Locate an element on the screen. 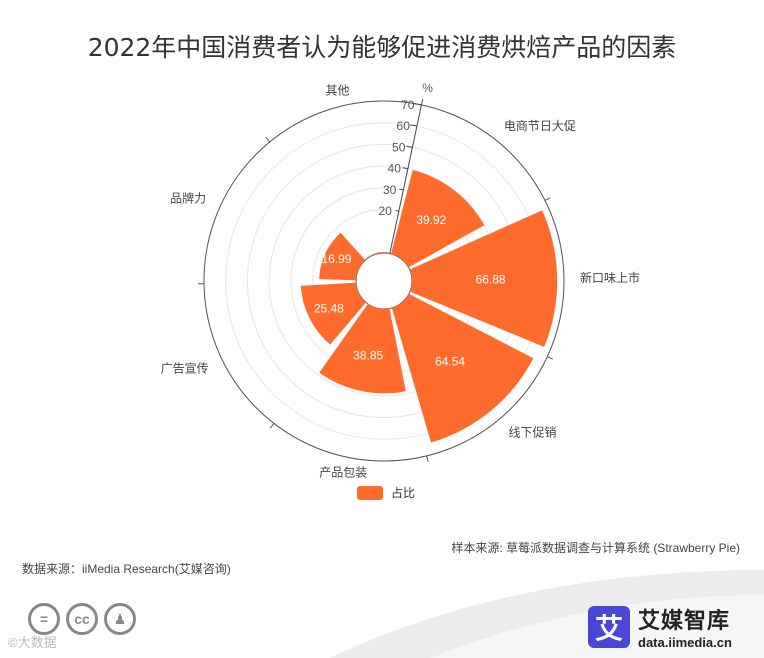 The height and width of the screenshot is (658, 764). category-label: 新口味上市 is located at coordinates (610, 277).